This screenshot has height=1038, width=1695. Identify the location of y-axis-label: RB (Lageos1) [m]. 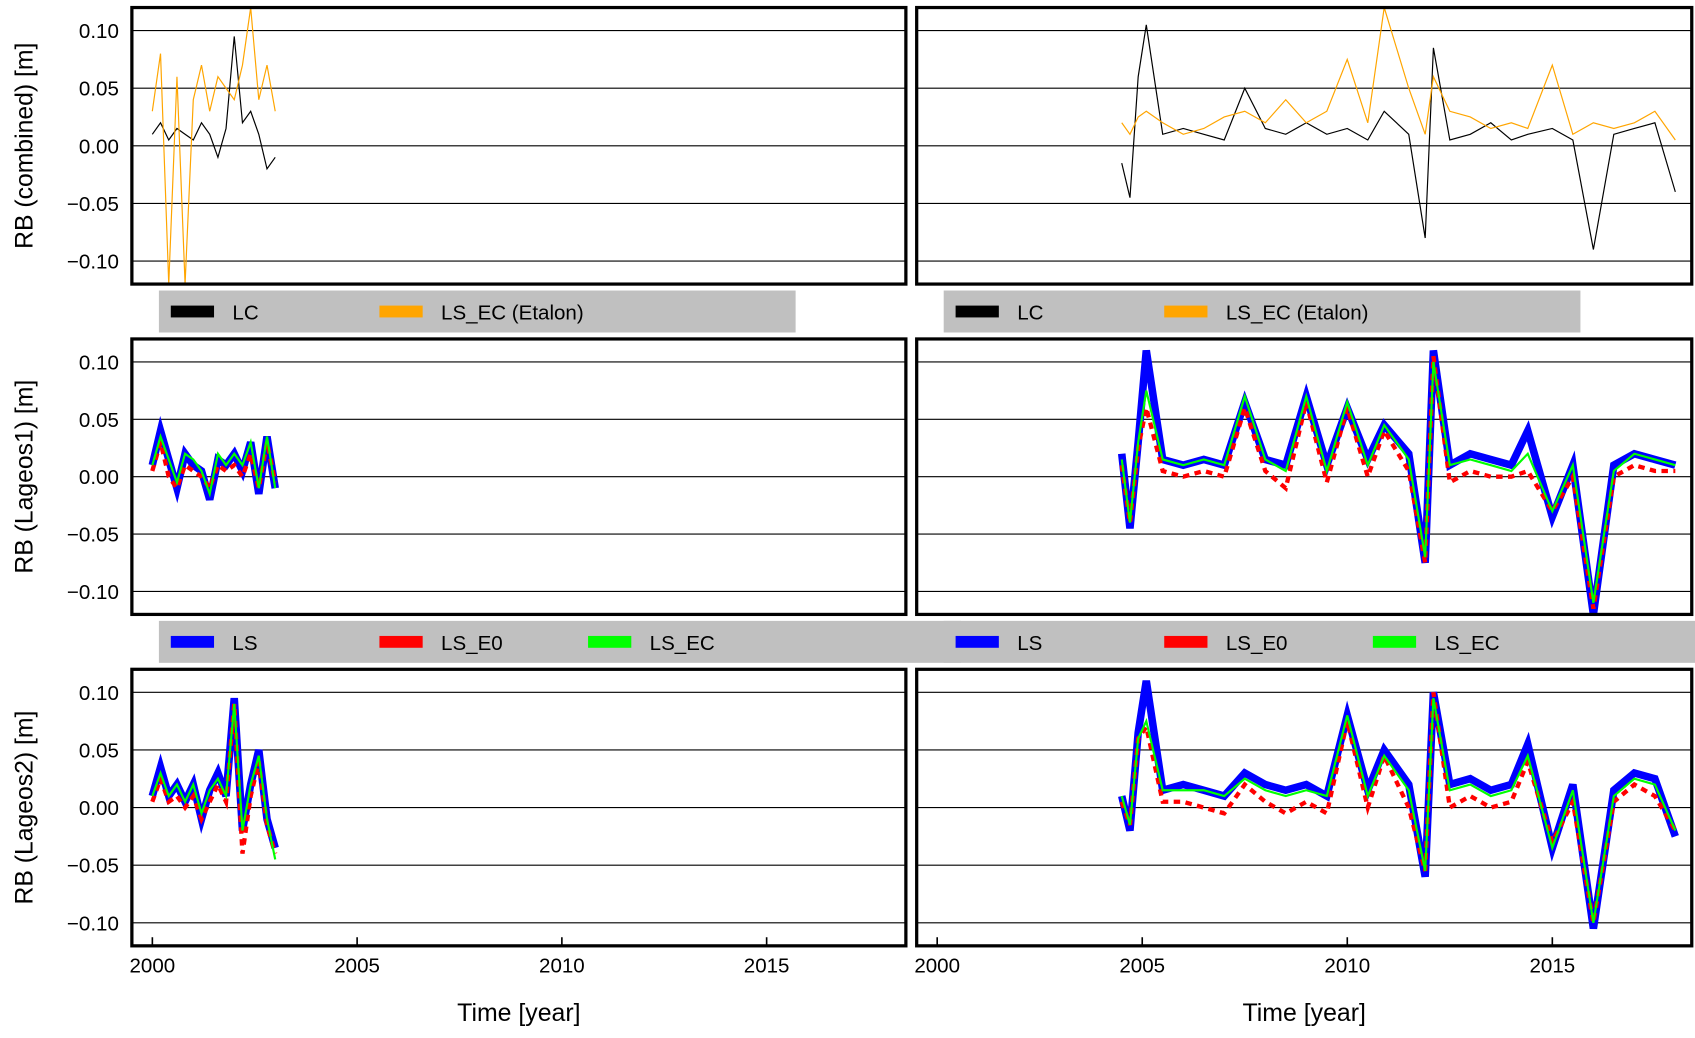
(24, 477).